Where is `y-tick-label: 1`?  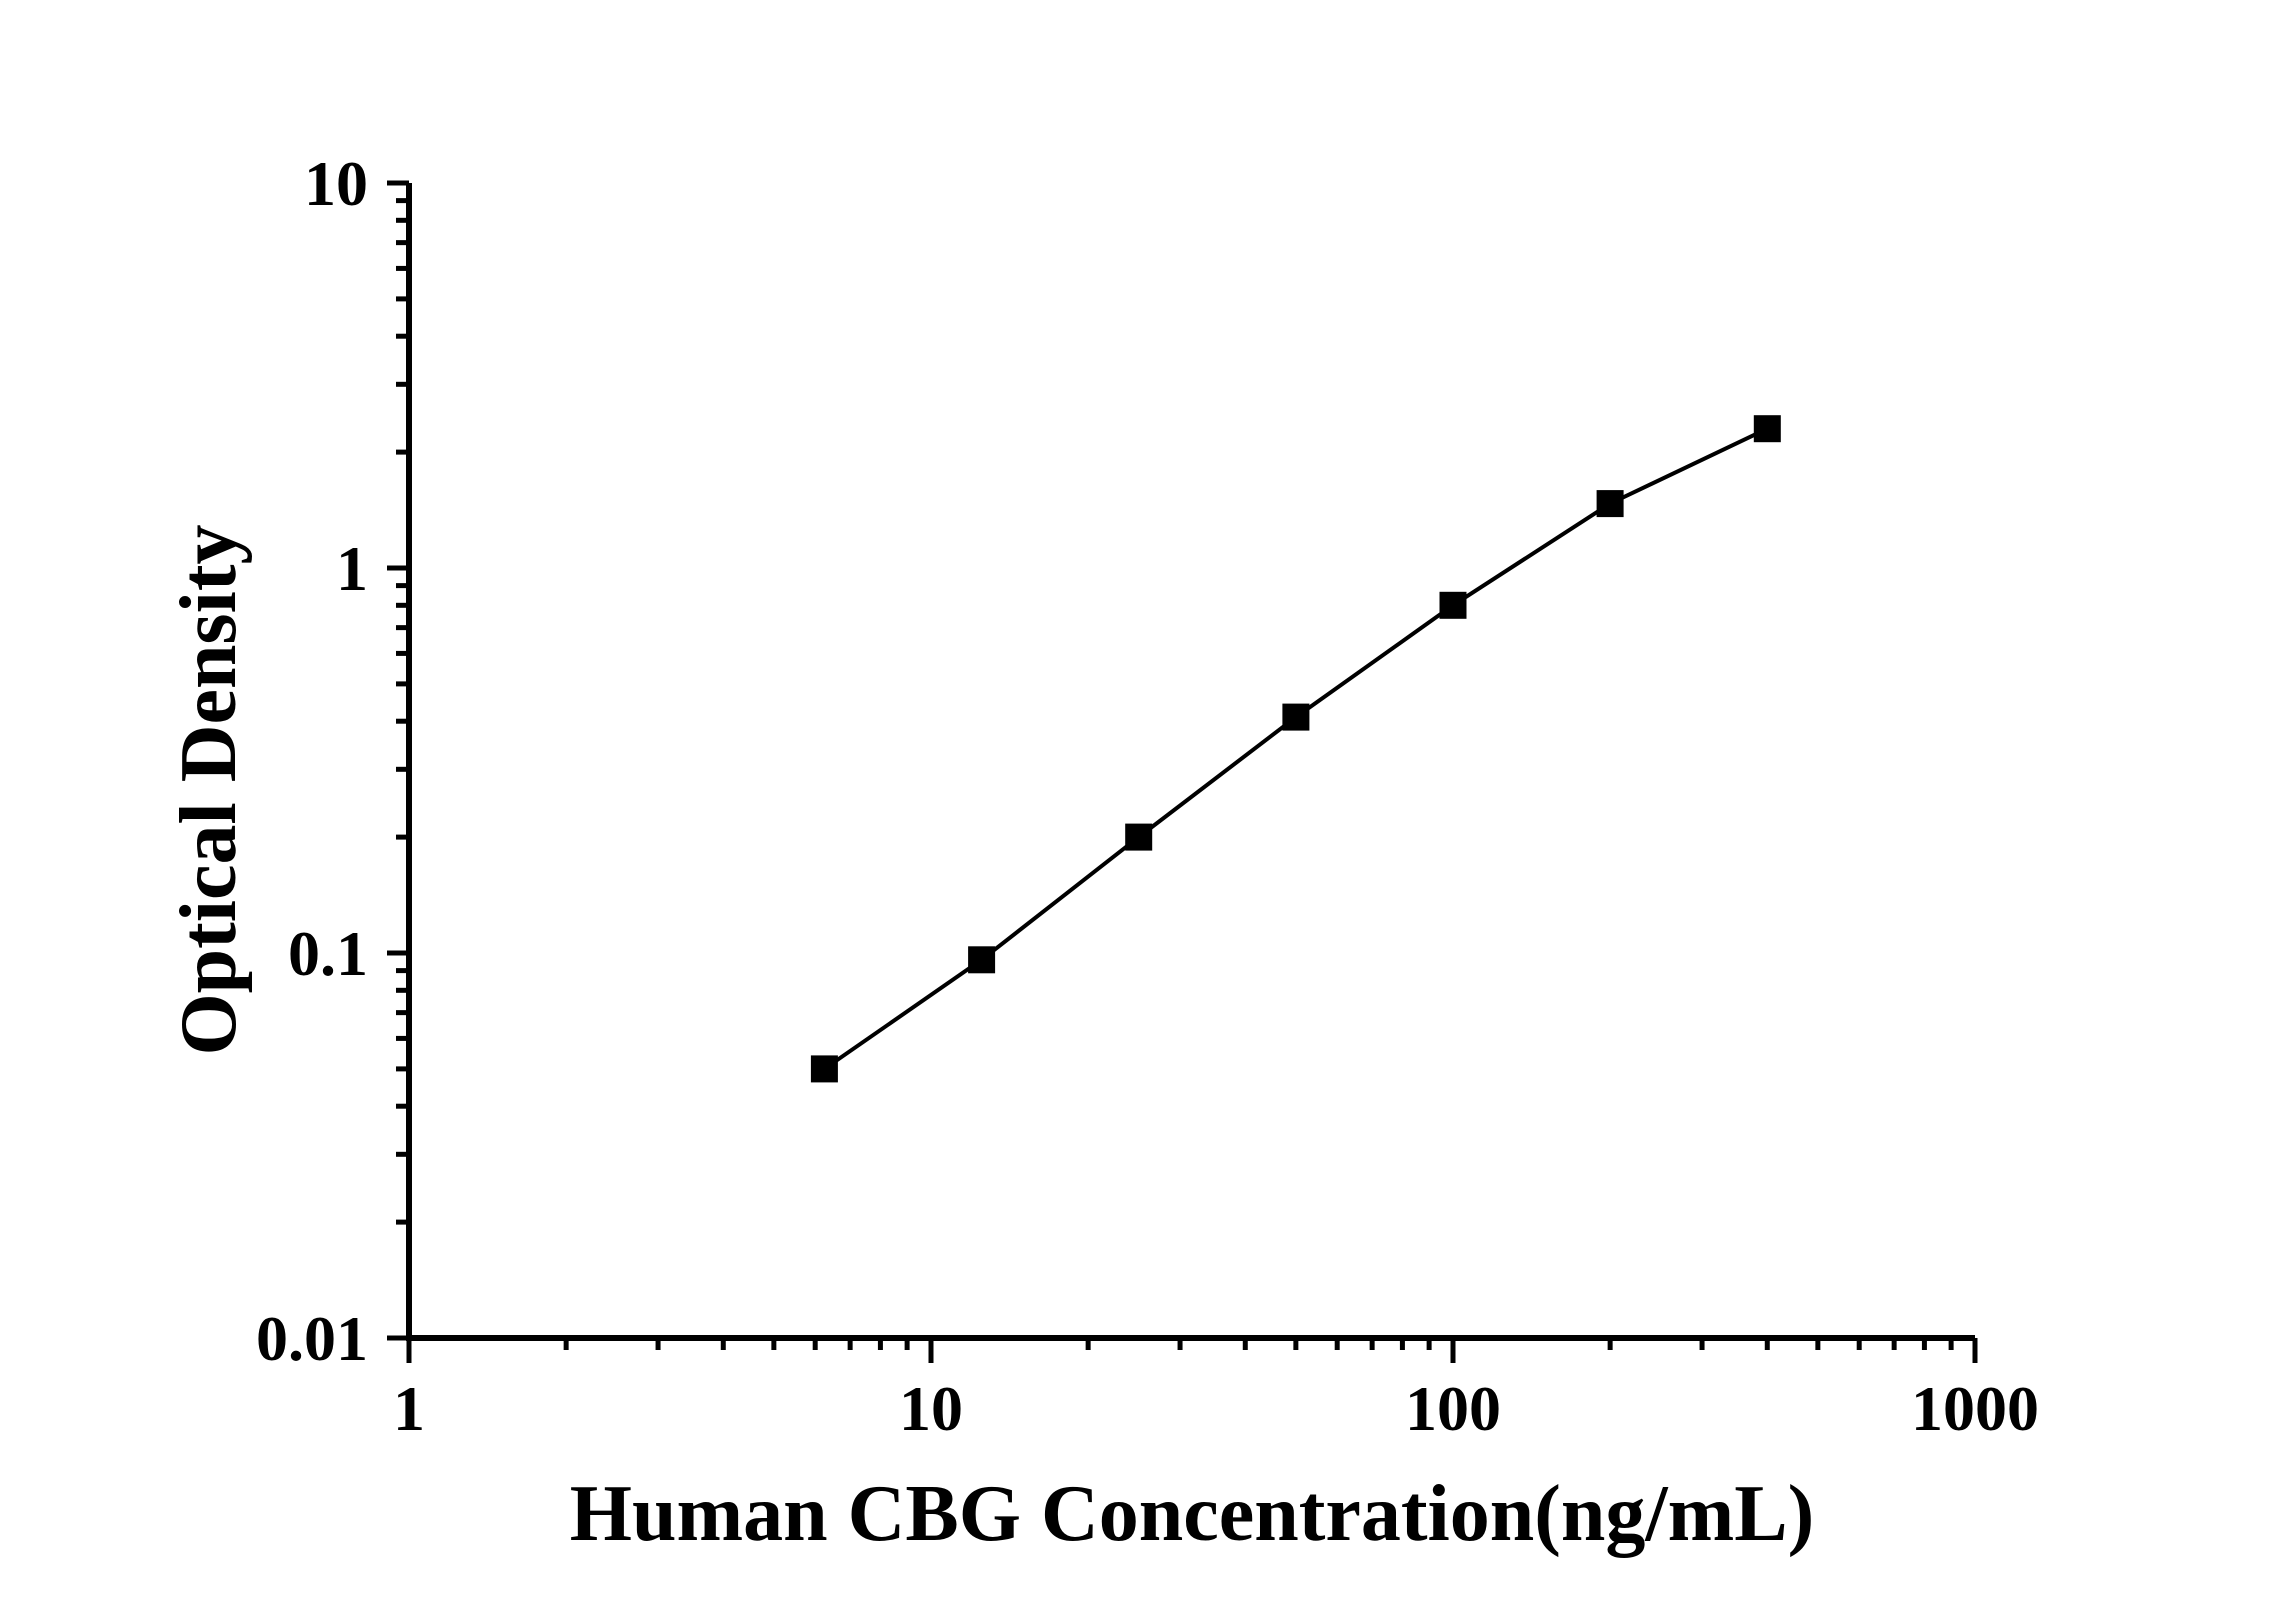
y-tick-label: 1 is located at coordinates (352, 568).